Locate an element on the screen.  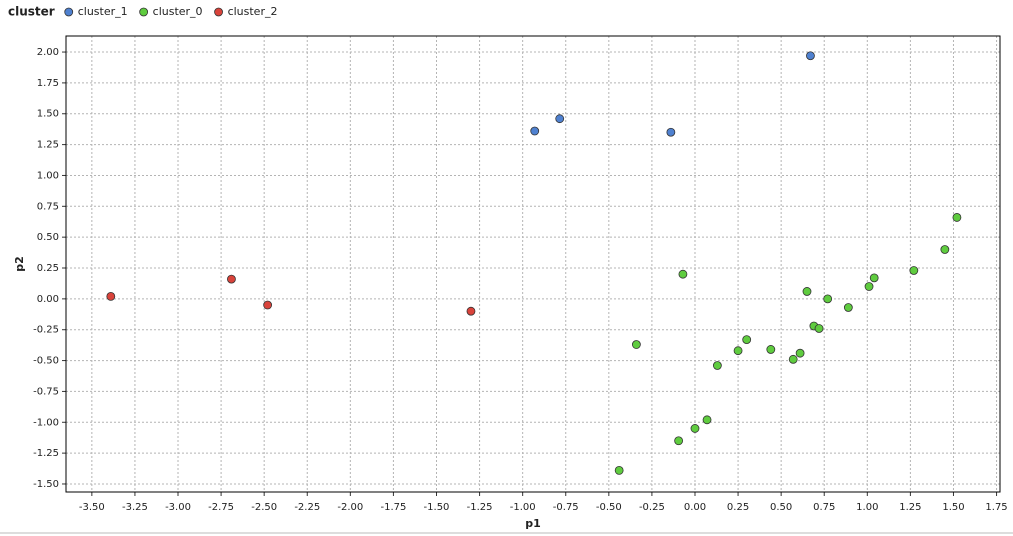
y-tick-label: 0.75 is located at coordinates (48, 206).